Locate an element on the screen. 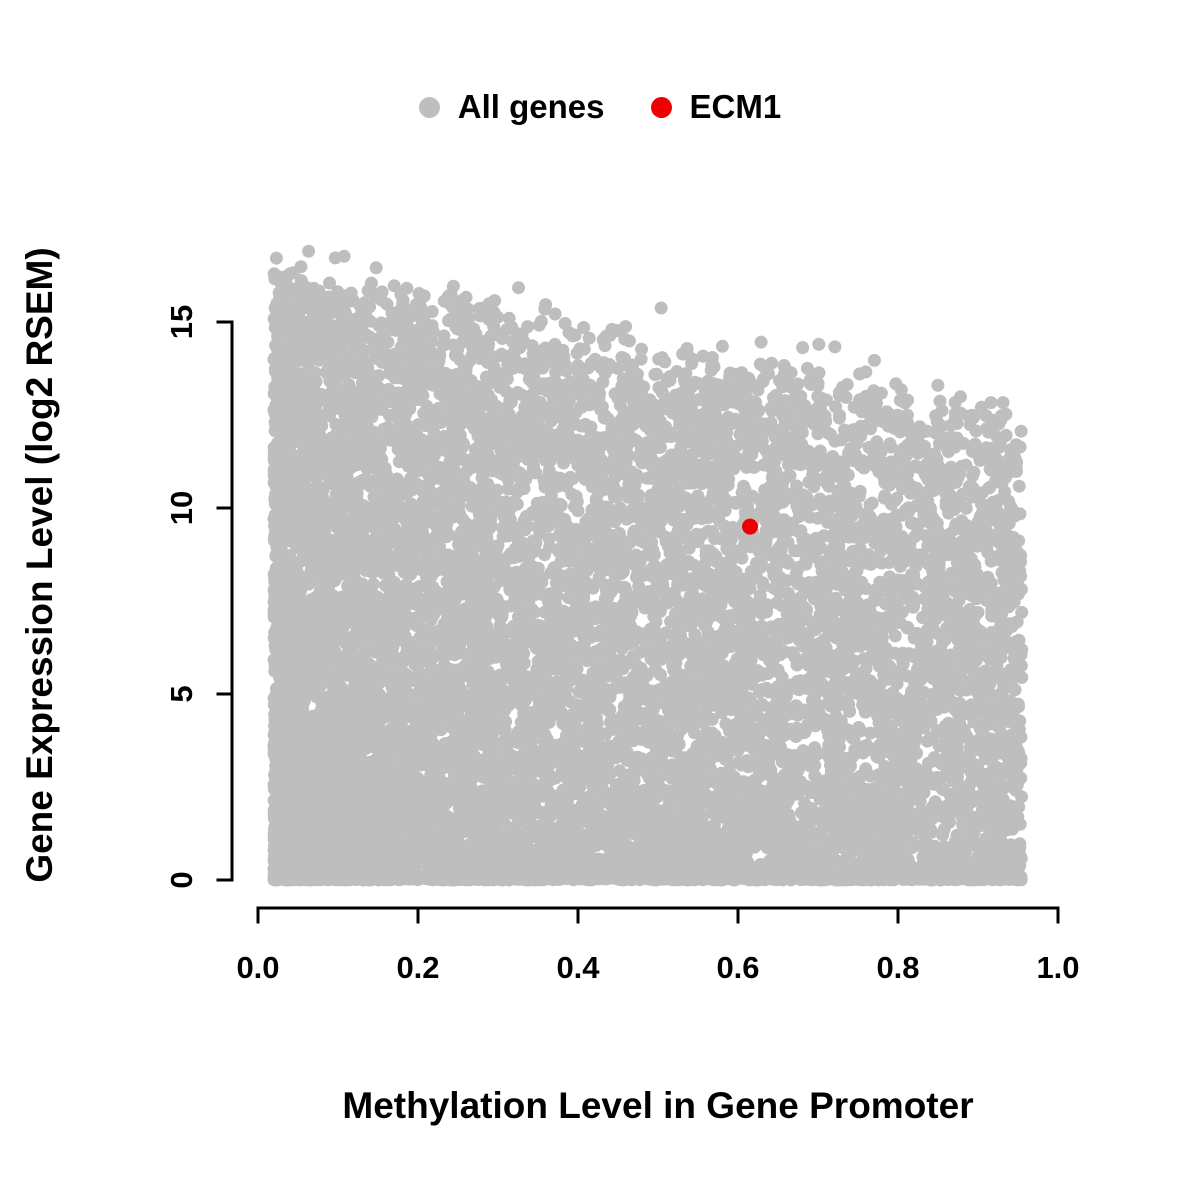  x-tick-label: 0.0 is located at coordinates (257, 967).